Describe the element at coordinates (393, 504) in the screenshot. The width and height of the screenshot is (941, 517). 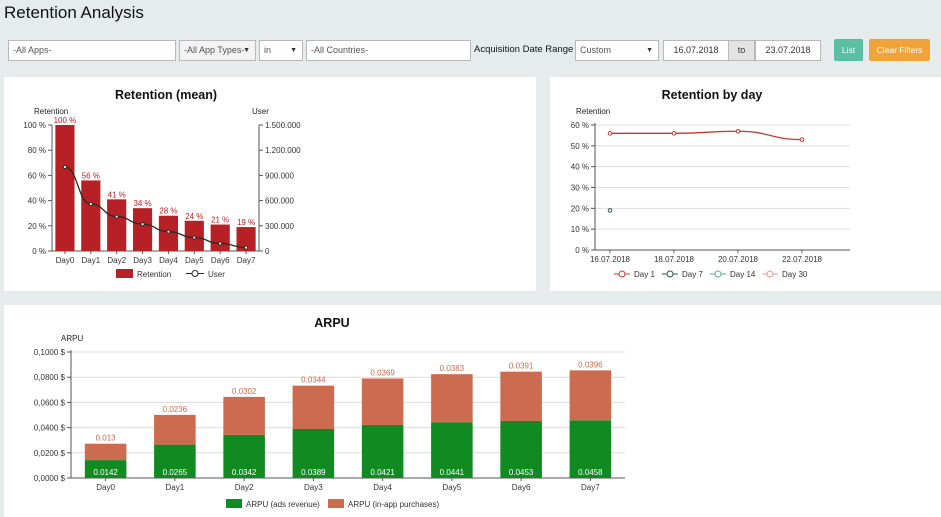
I see `legend-in-app-label: ARPU (in-app purchases)` at that location.